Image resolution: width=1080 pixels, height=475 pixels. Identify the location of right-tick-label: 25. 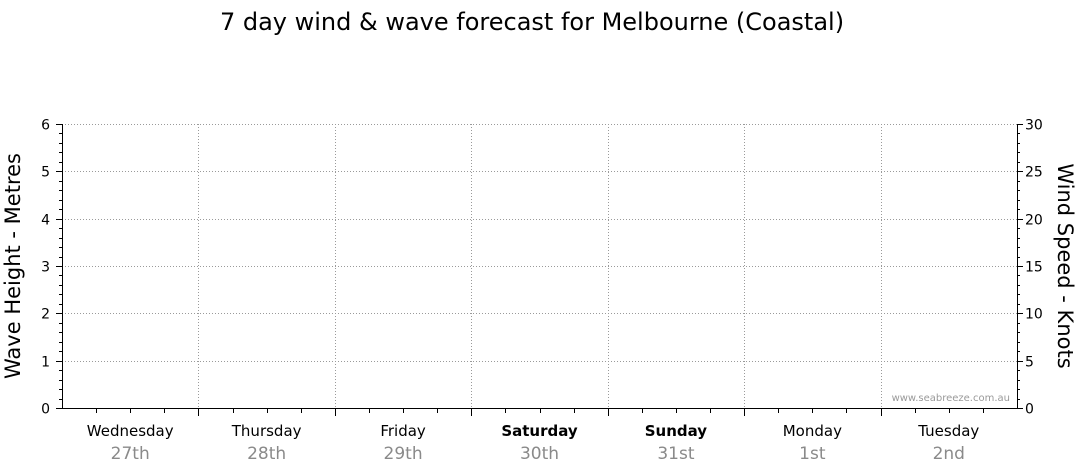
(1034, 173).